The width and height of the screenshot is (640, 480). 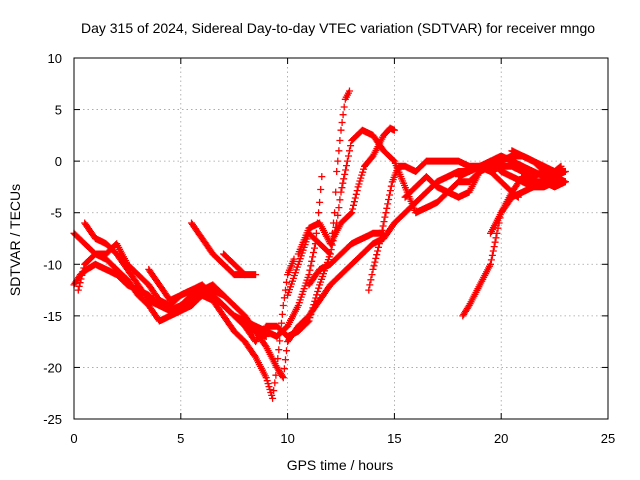 What do you see at coordinates (340, 465) in the screenshot?
I see `x-axis-label: GPS time / hours` at bounding box center [340, 465].